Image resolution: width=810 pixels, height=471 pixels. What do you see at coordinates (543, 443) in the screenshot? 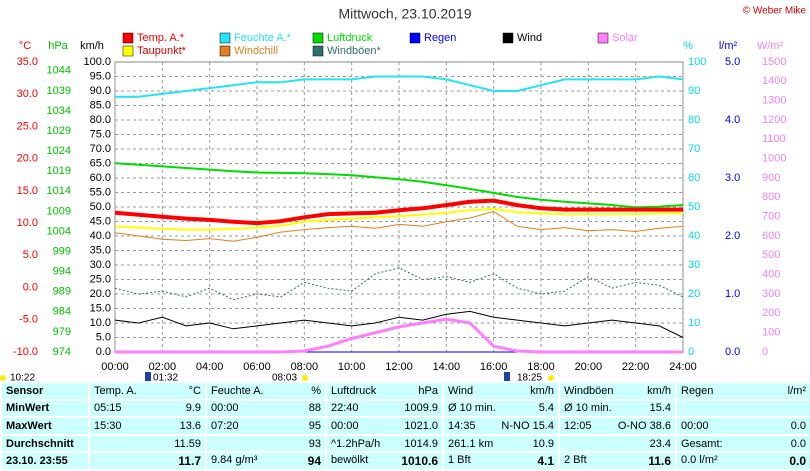
I see `cell-text: 10.9` at bounding box center [543, 443].